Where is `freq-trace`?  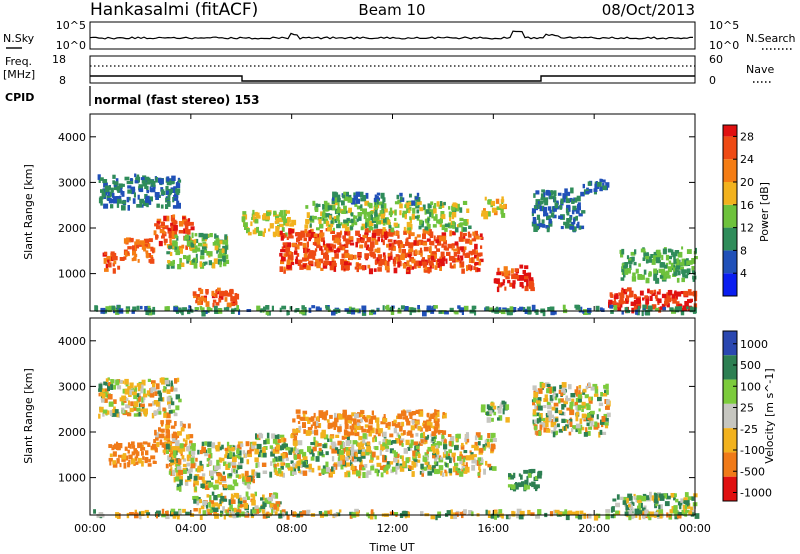
freq-trace is located at coordinates (392, 78).